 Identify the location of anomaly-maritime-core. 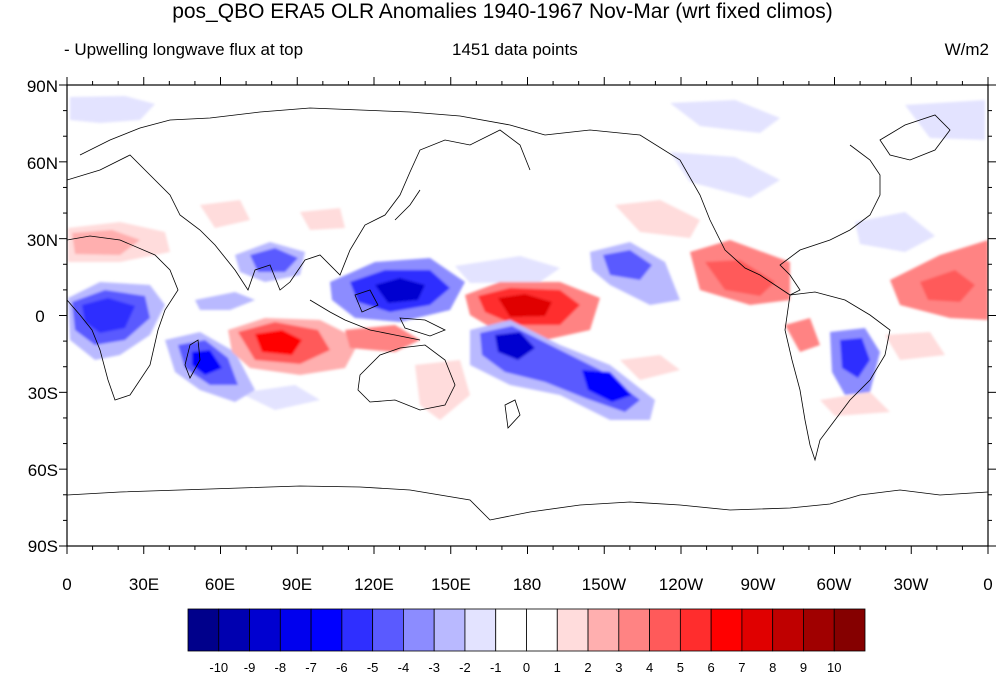
(400, 290).